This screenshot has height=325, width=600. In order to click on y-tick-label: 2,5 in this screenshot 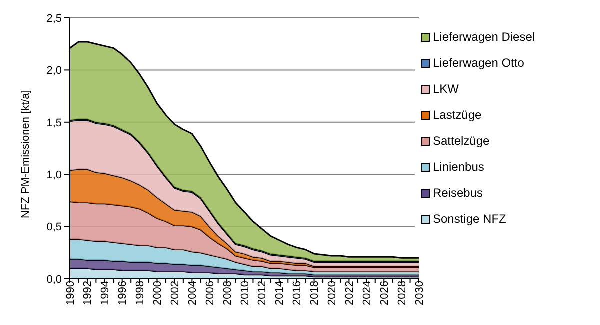, I will do `click(54, 18)`.